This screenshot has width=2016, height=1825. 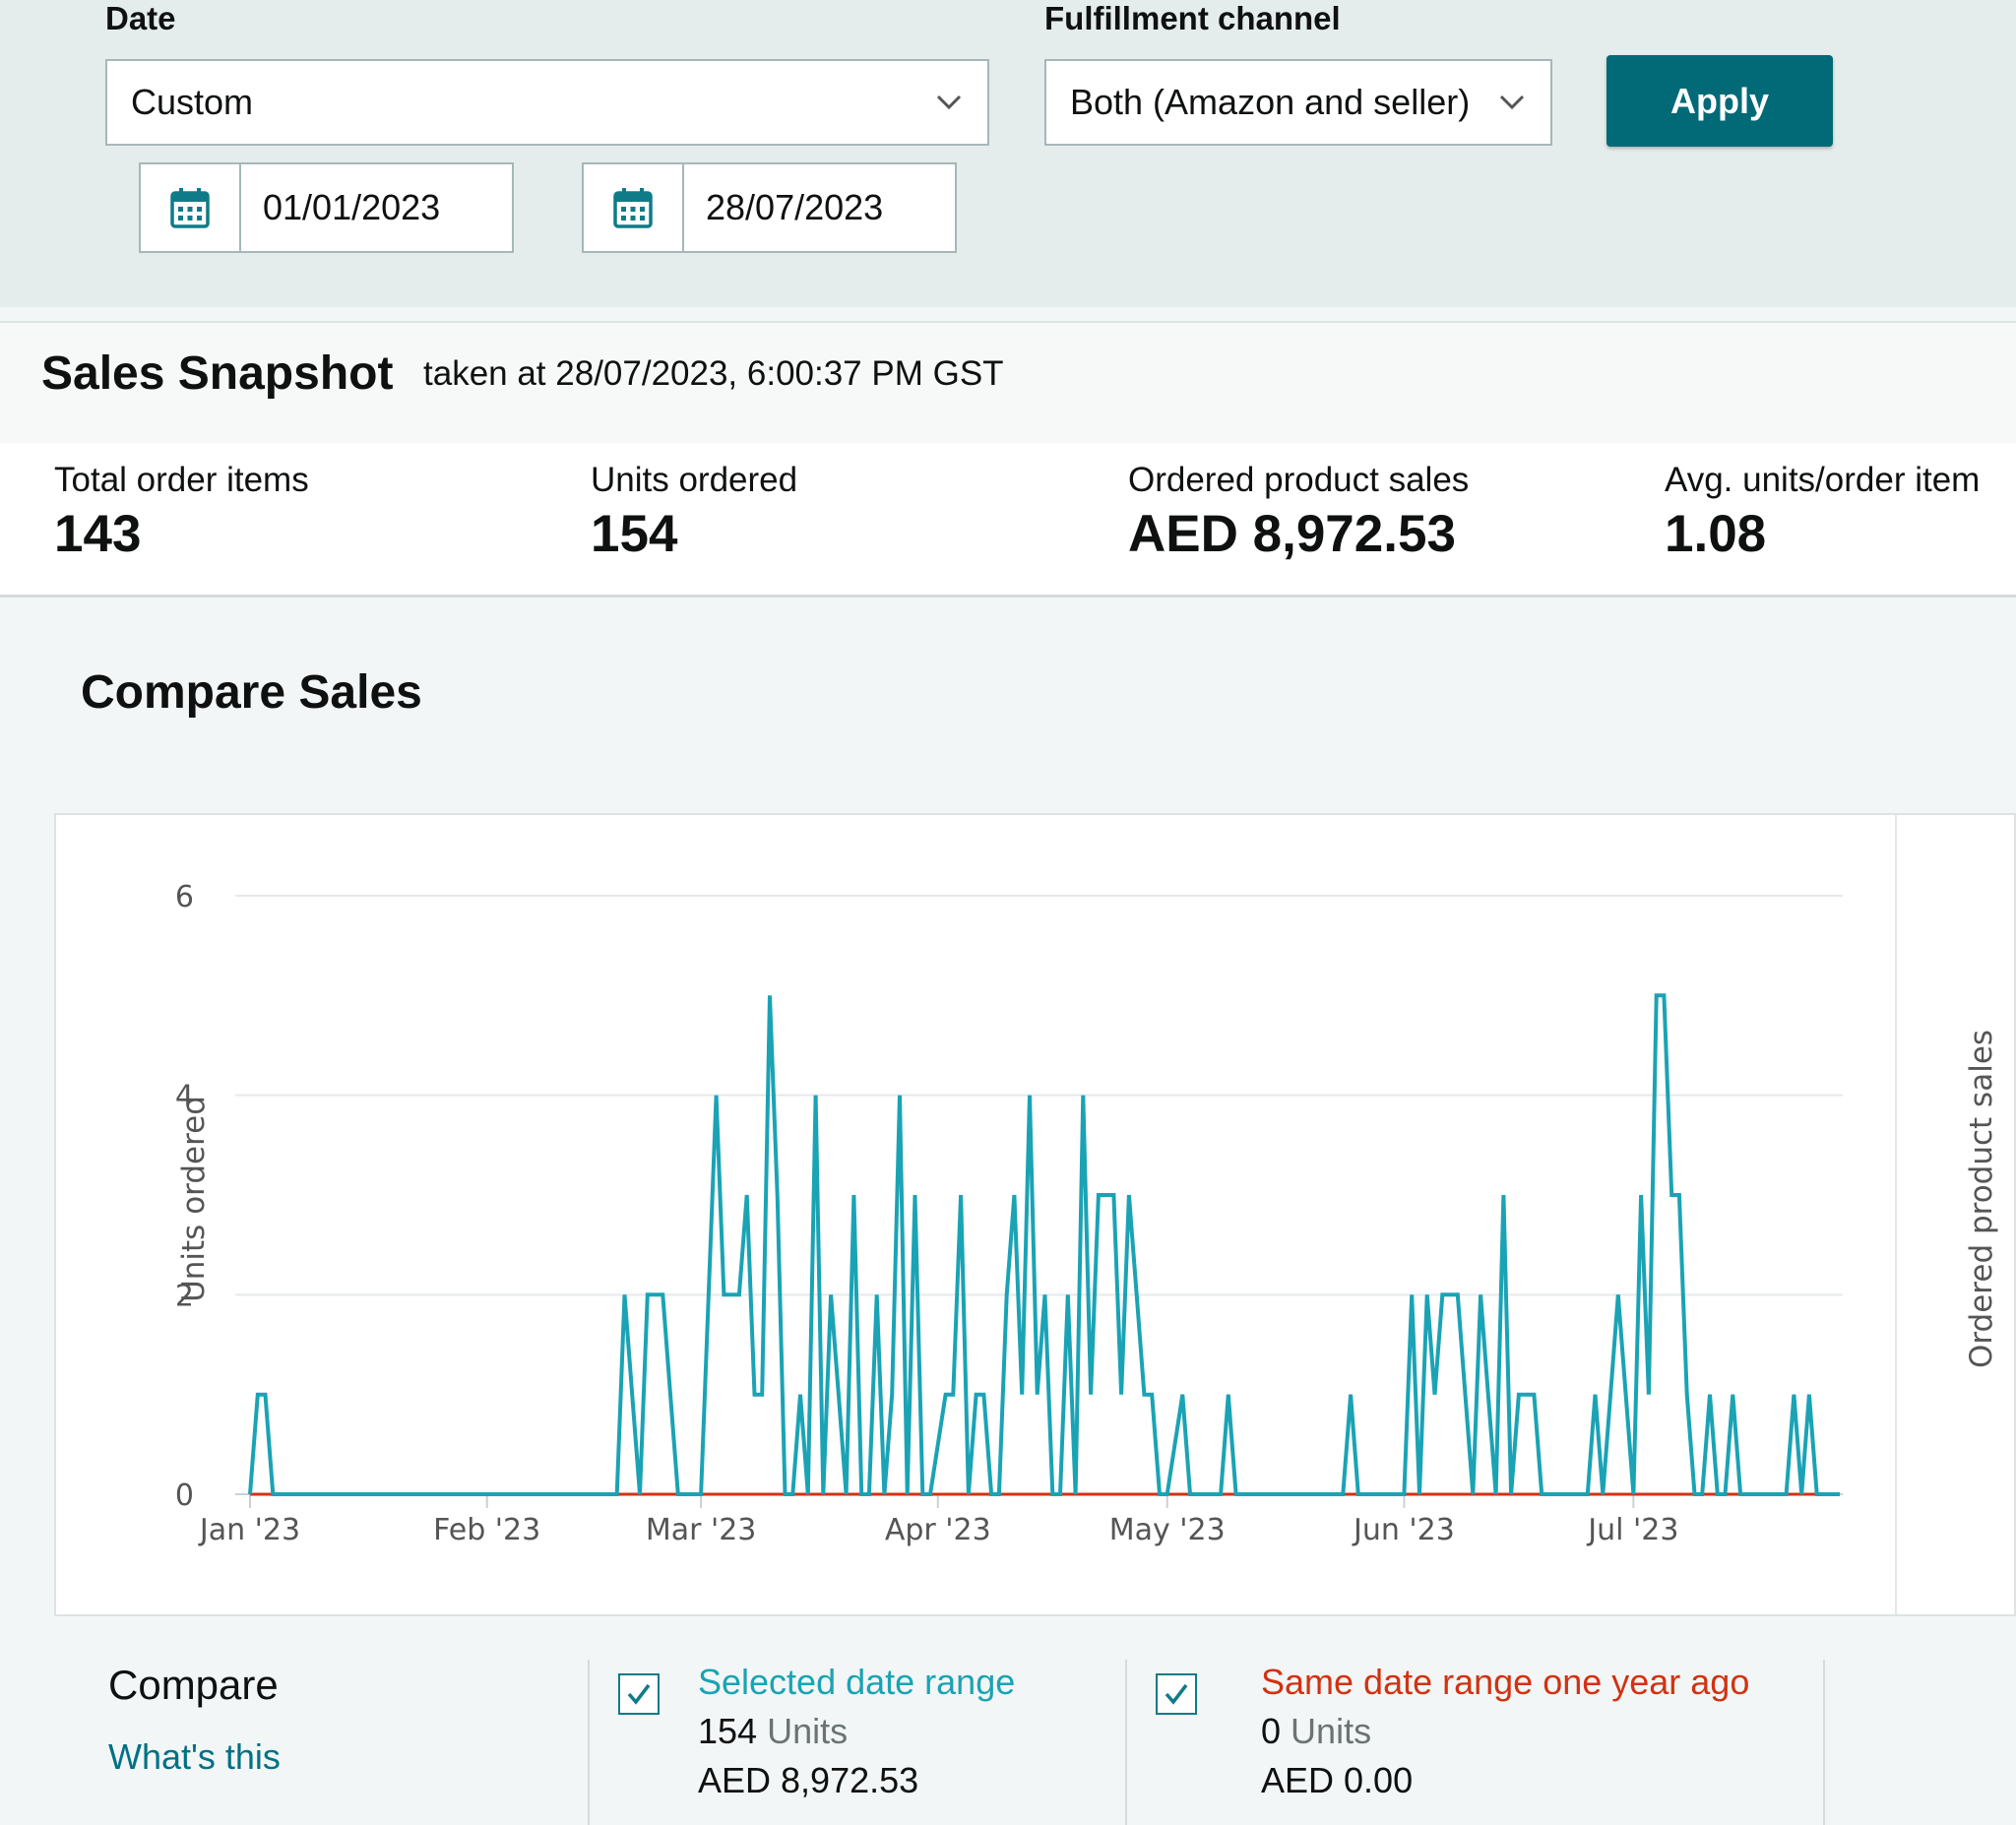 I want to click on apply-button: Apply, so click(x=1719, y=101).